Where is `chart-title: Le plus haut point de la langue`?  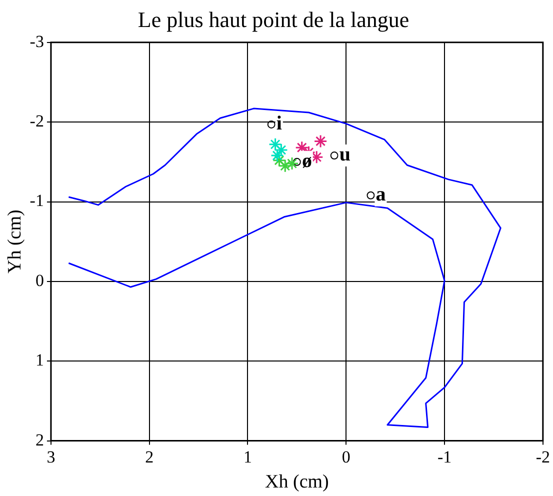
chart-title: Le plus haut point de la langue is located at coordinates (274, 19).